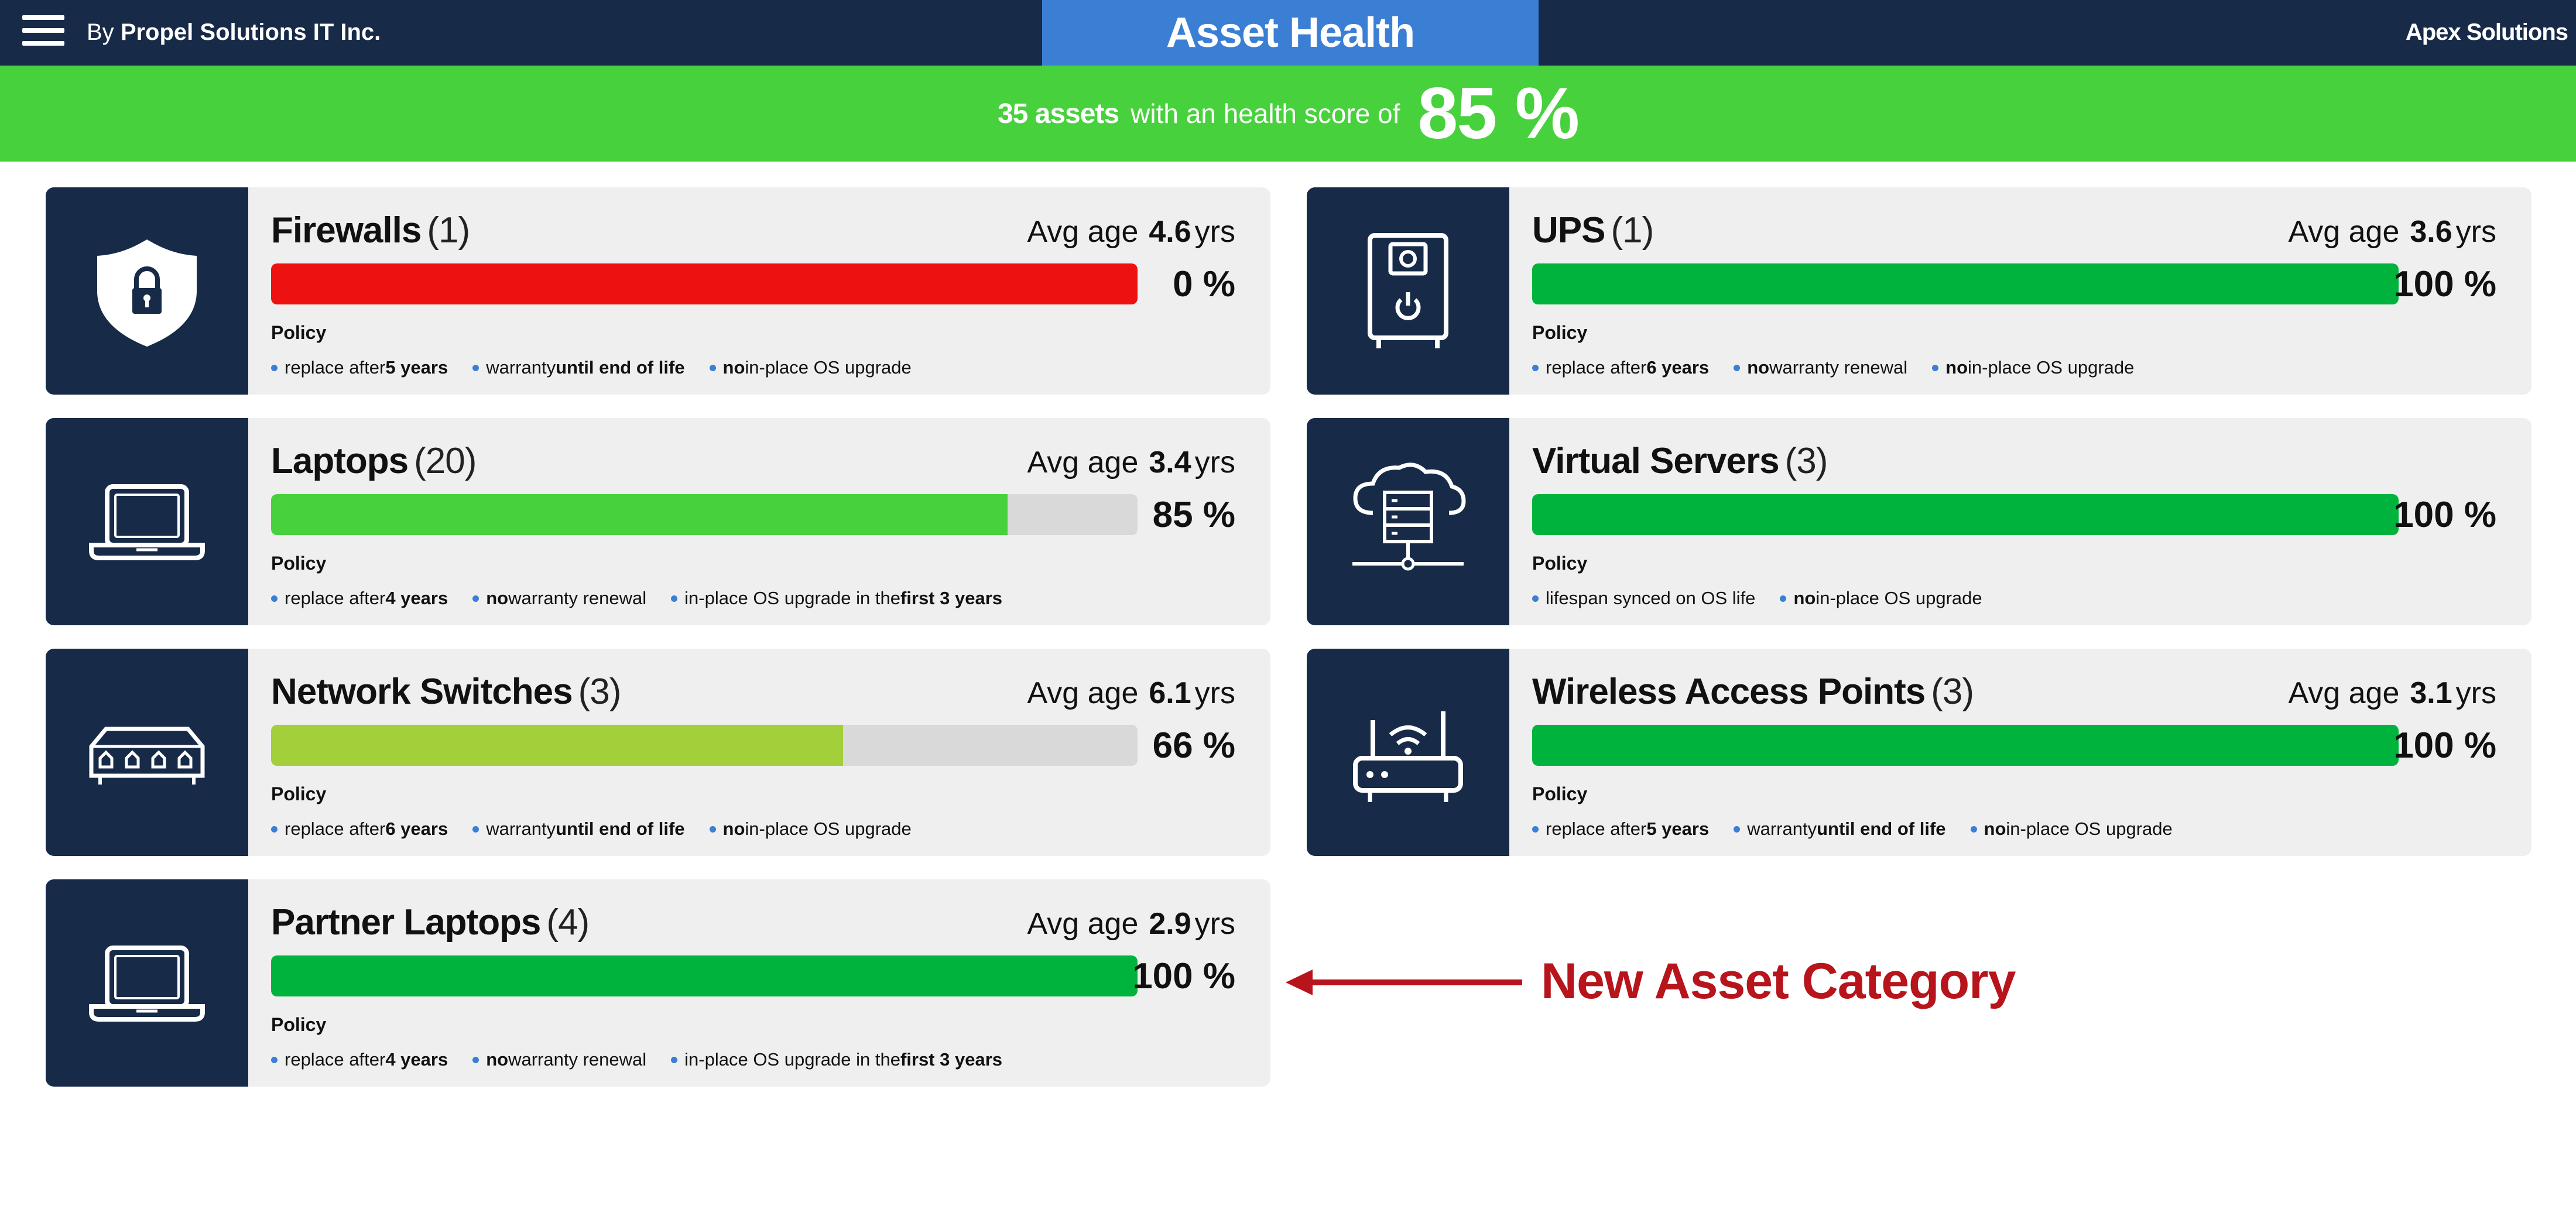  What do you see at coordinates (1568, 230) in the screenshot?
I see `category-name: UPS` at bounding box center [1568, 230].